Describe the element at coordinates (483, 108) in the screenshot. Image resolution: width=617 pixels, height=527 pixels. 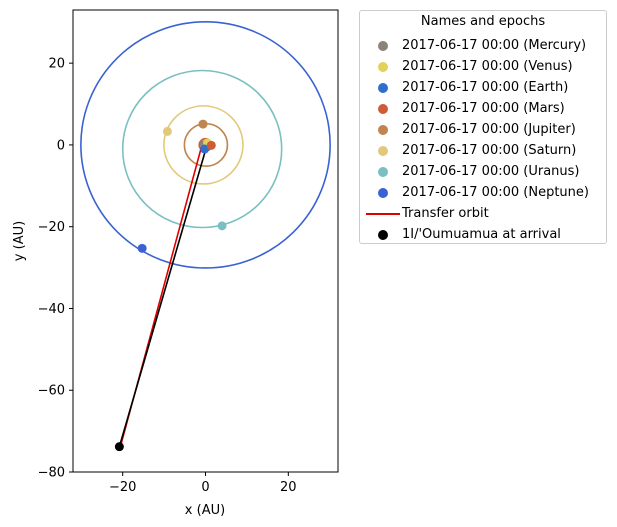
I see `legend-label: 2017-06-17 00:00 (Mars)` at that location.